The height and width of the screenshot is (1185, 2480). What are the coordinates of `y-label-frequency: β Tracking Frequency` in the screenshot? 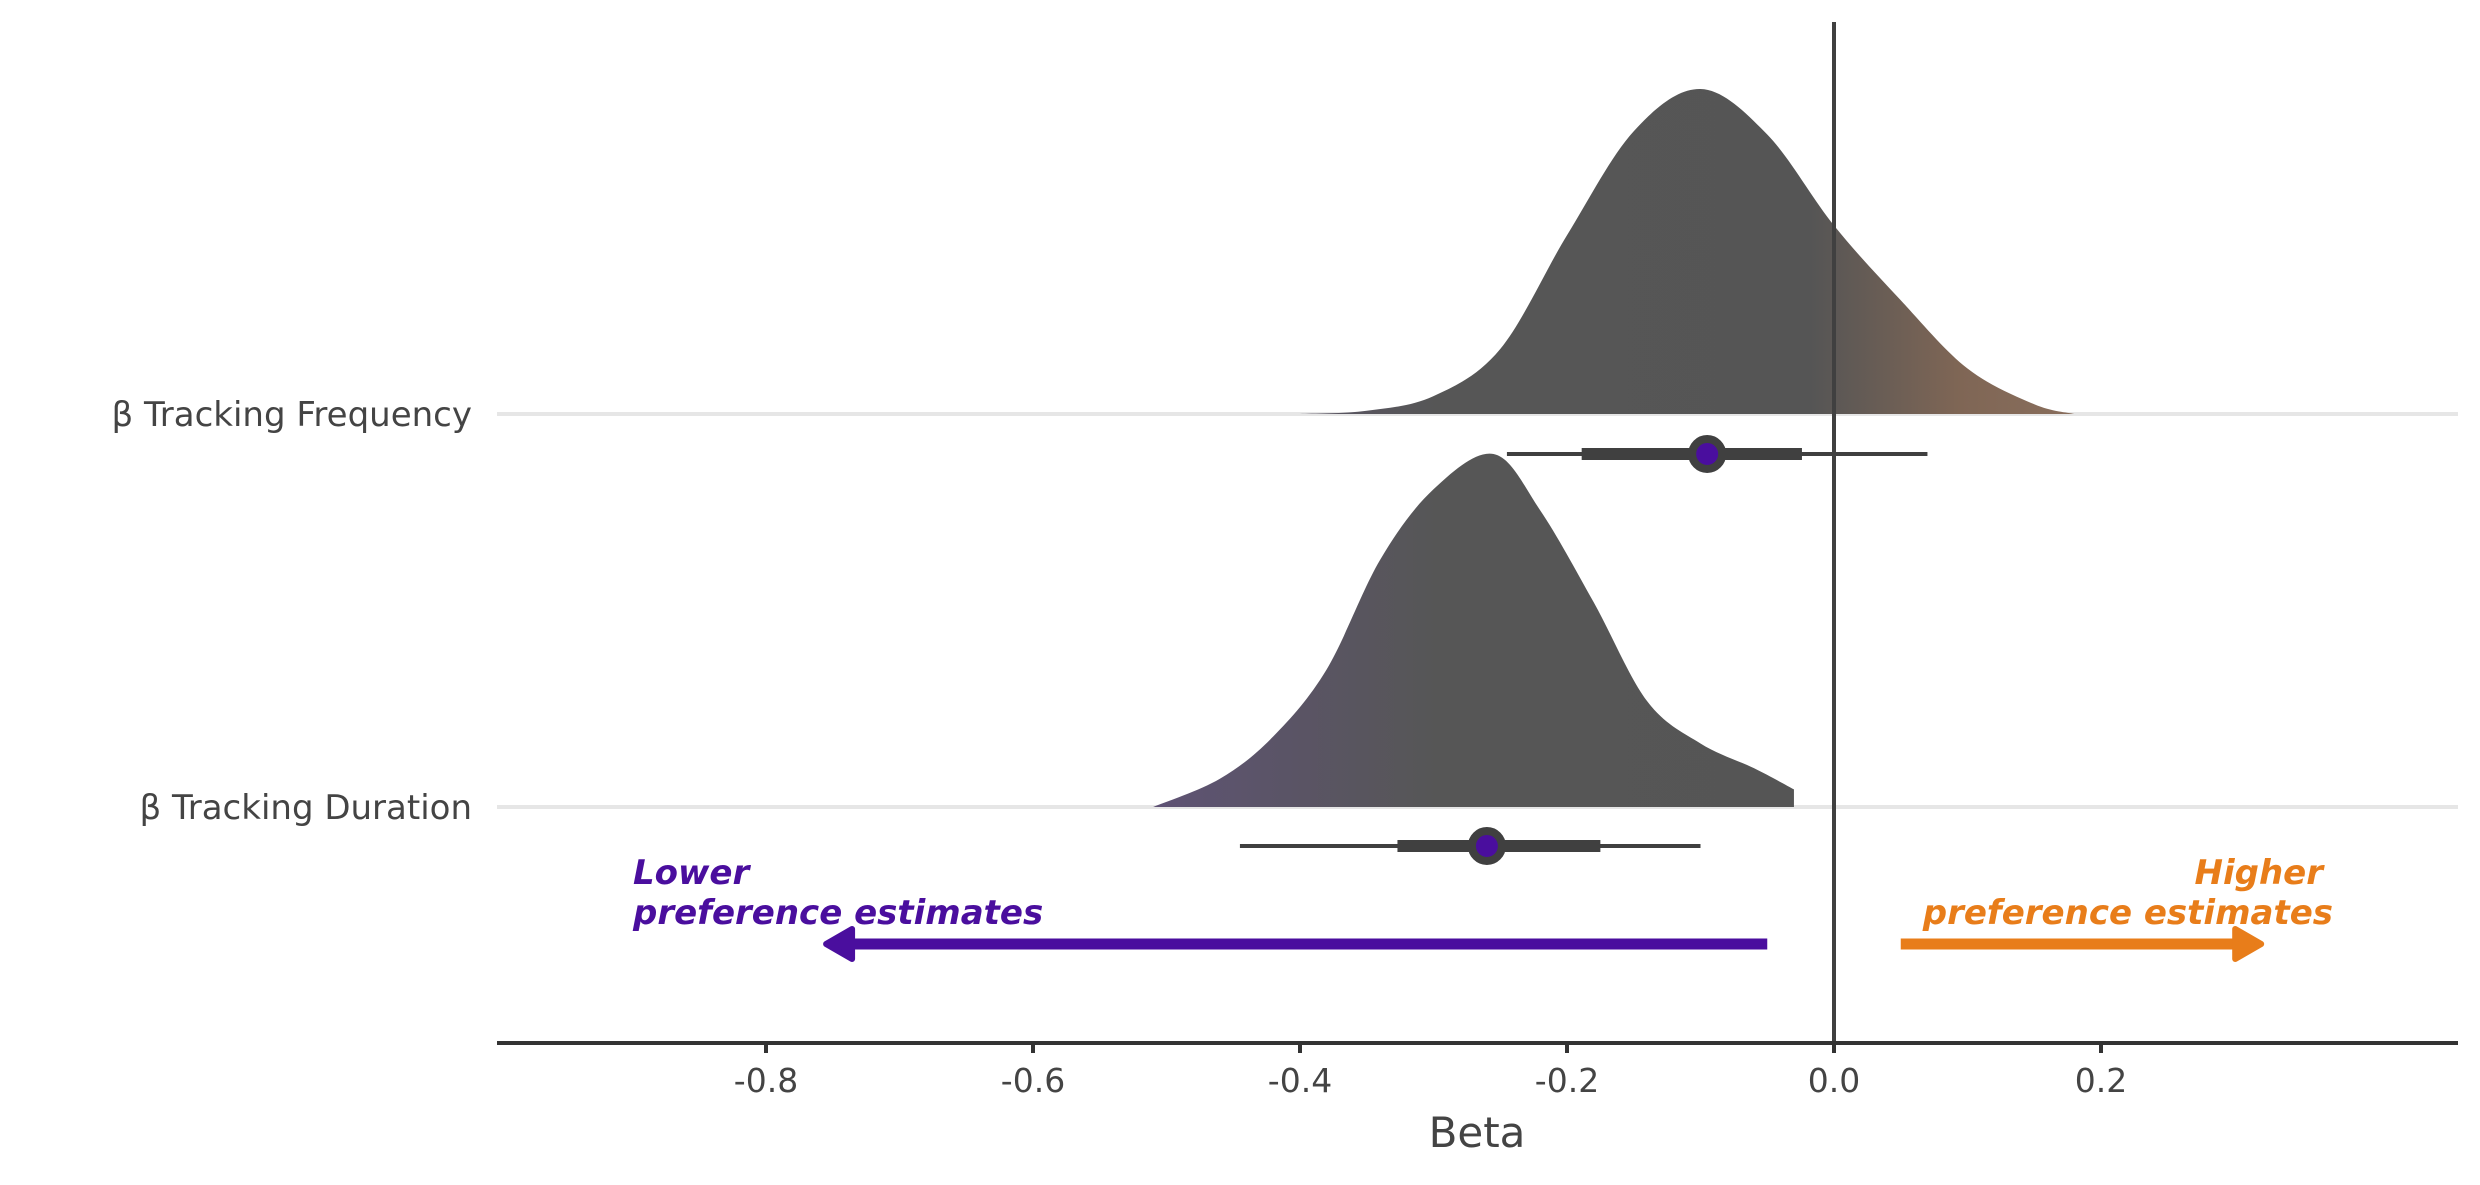 It's located at (291, 415).